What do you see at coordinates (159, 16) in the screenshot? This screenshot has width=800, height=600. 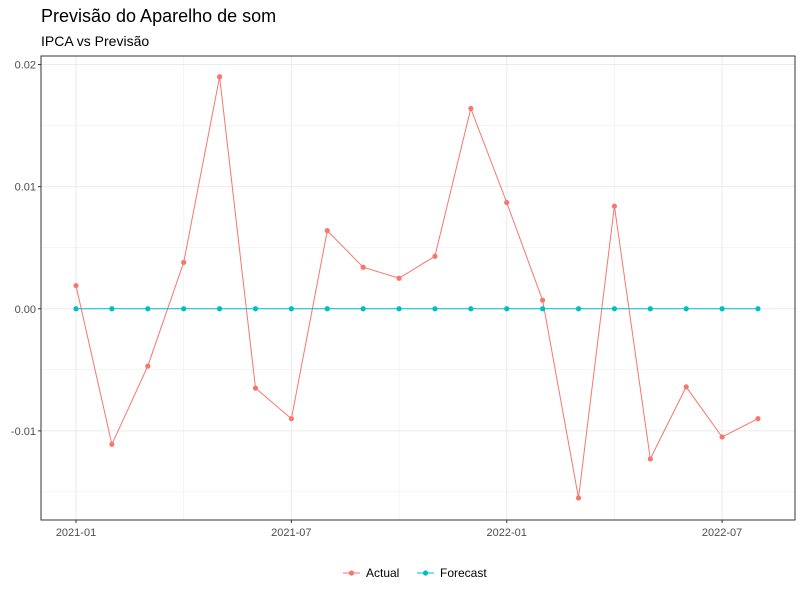 I see `chart-title: Previsão do Aparelho de som` at bounding box center [159, 16].